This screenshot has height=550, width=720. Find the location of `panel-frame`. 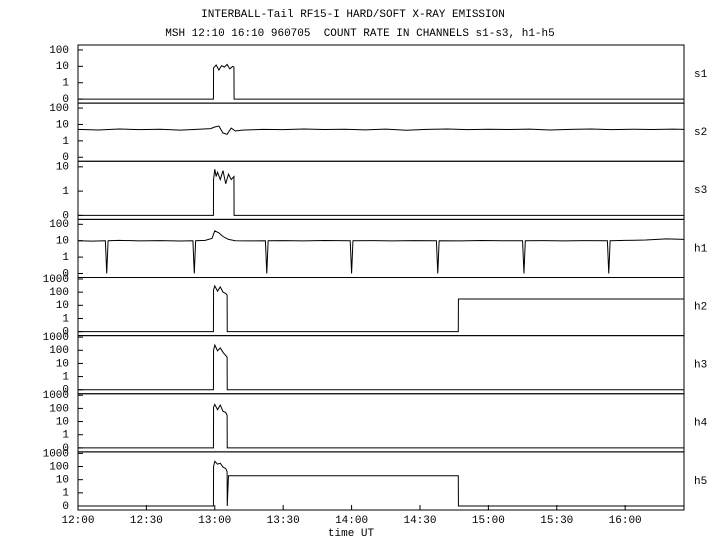

panel-frame is located at coordinates (381, 481).